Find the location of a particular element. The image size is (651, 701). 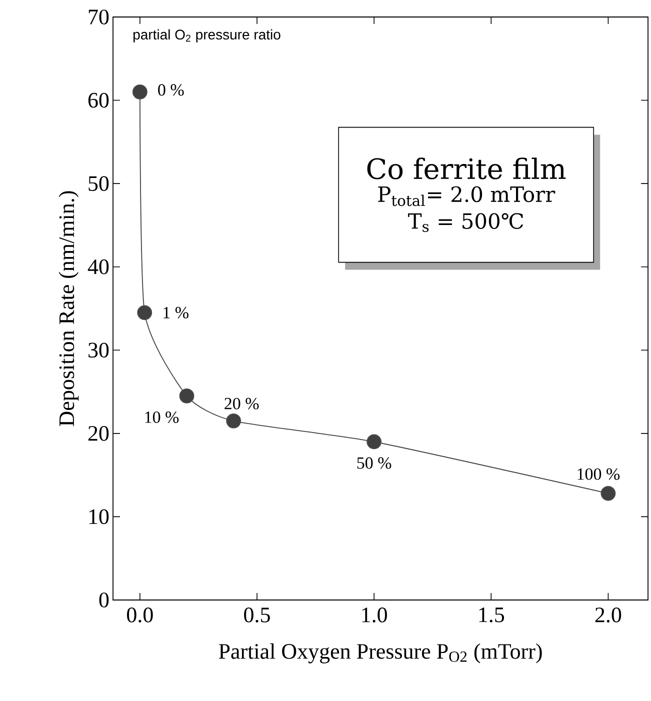

y-tick-label: 50 is located at coordinates (98, 183).